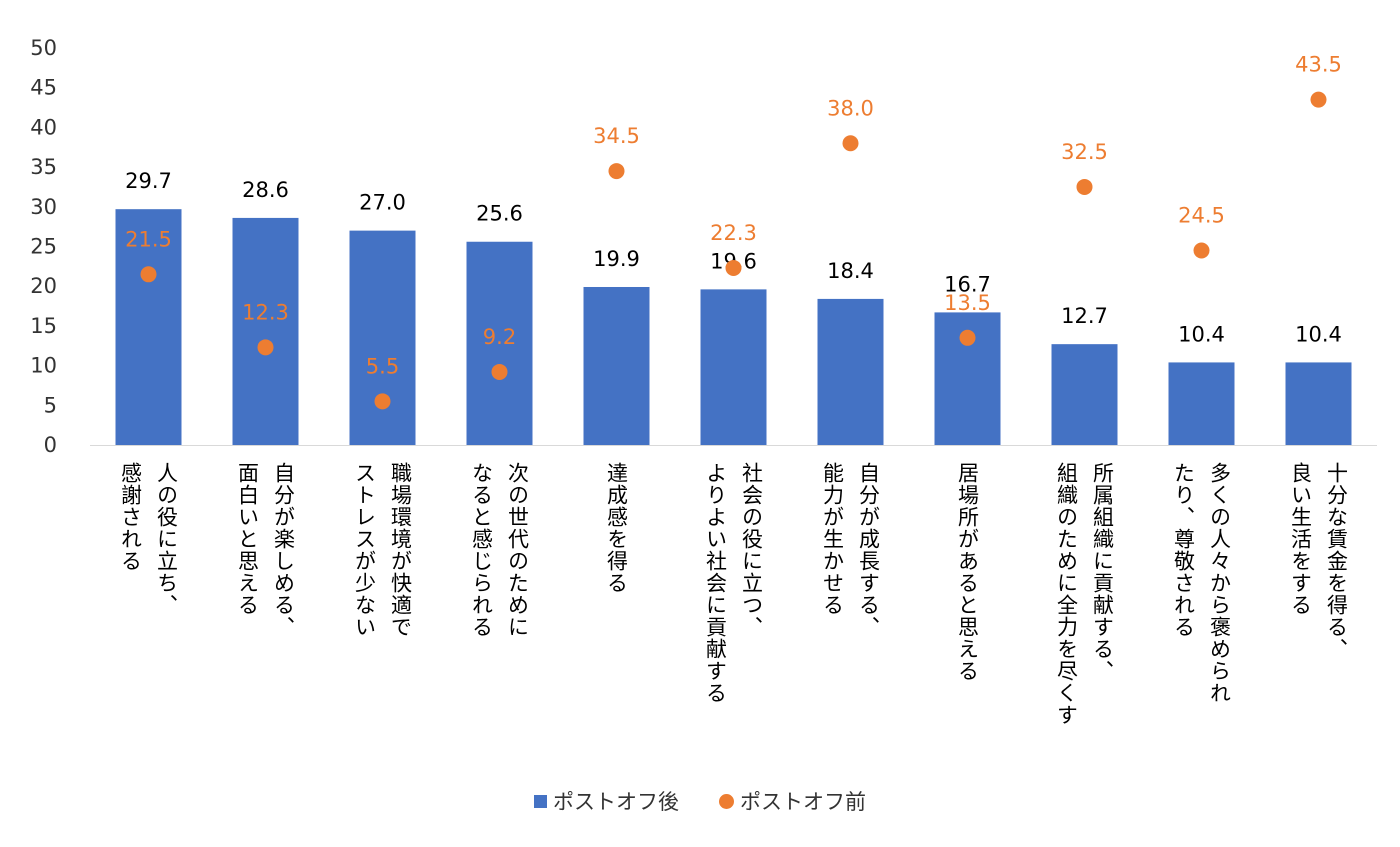 This screenshot has width=1400, height=847. Describe the element at coordinates (616, 136) in the screenshot. I see `point-value-label: 34.5` at that location.